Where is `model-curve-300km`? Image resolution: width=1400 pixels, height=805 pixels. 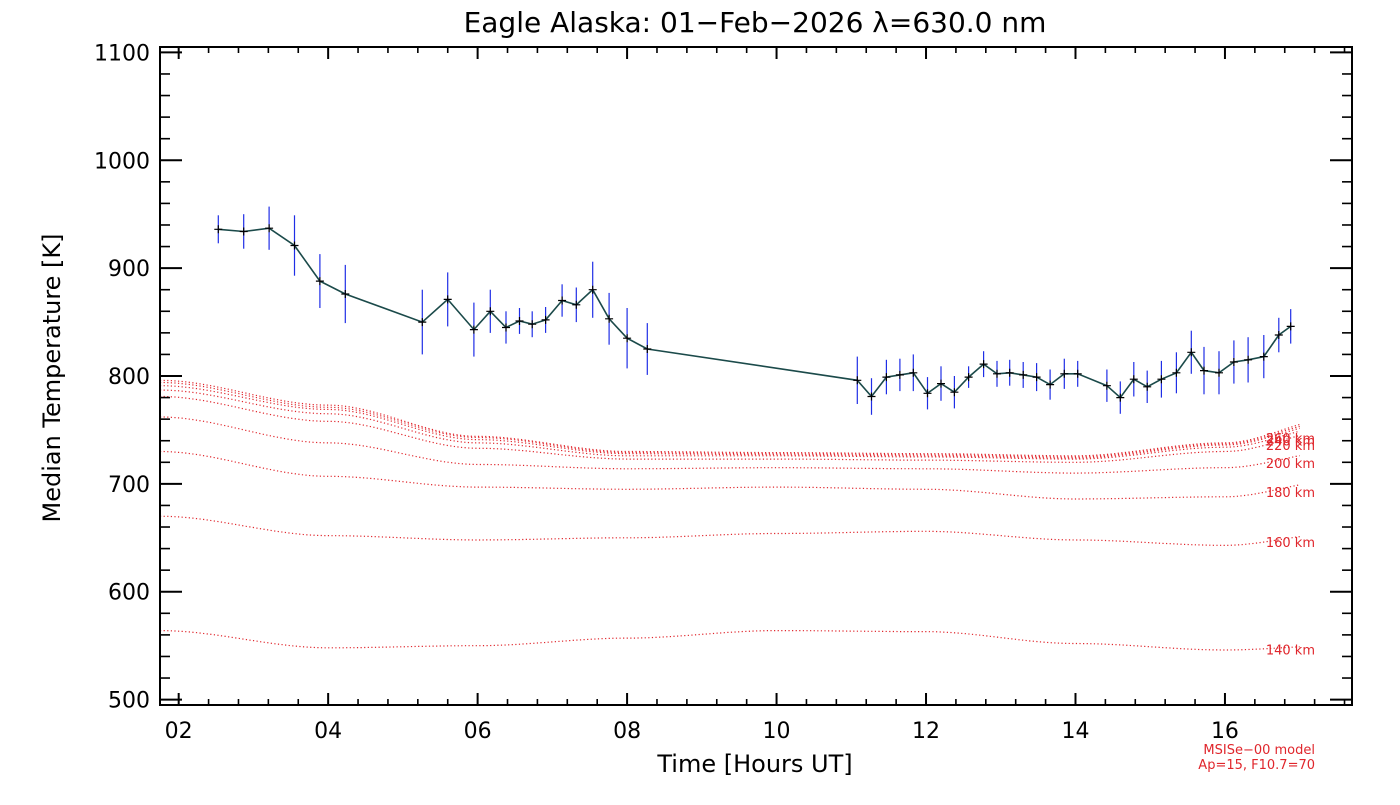
model-curve-300km is located at coordinates (729, 418).